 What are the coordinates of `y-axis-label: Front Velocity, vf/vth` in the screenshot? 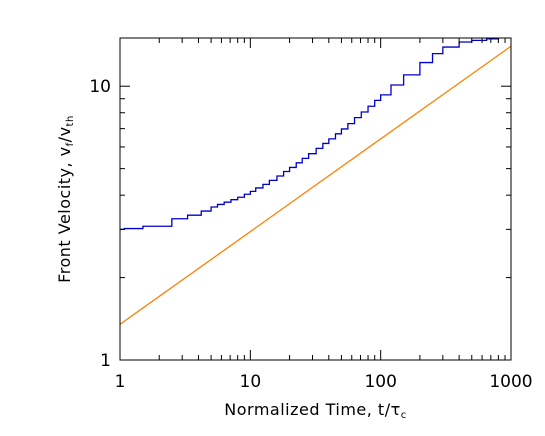 It's located at (65, 199).